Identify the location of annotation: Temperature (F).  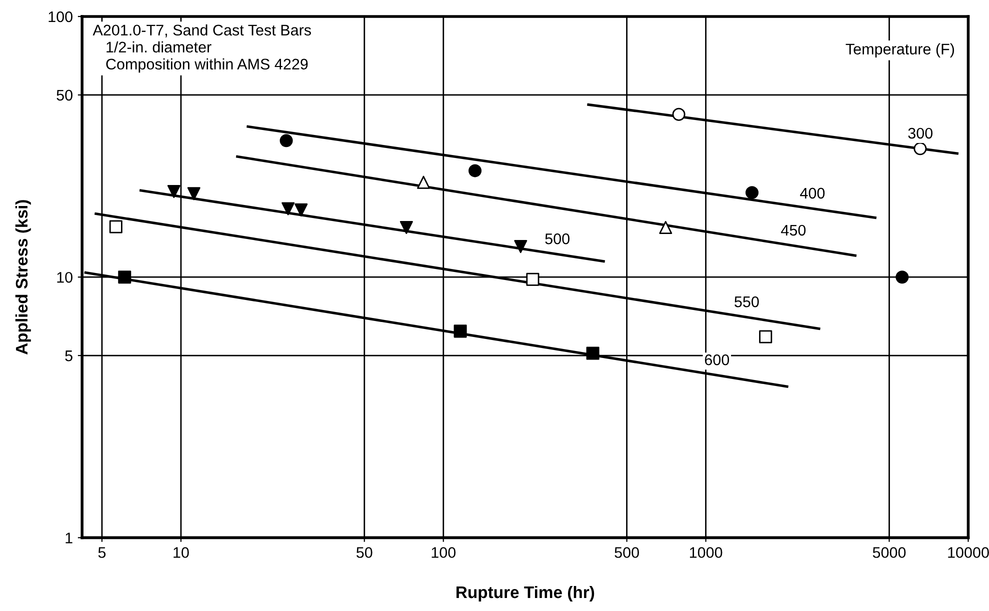
(900, 50).